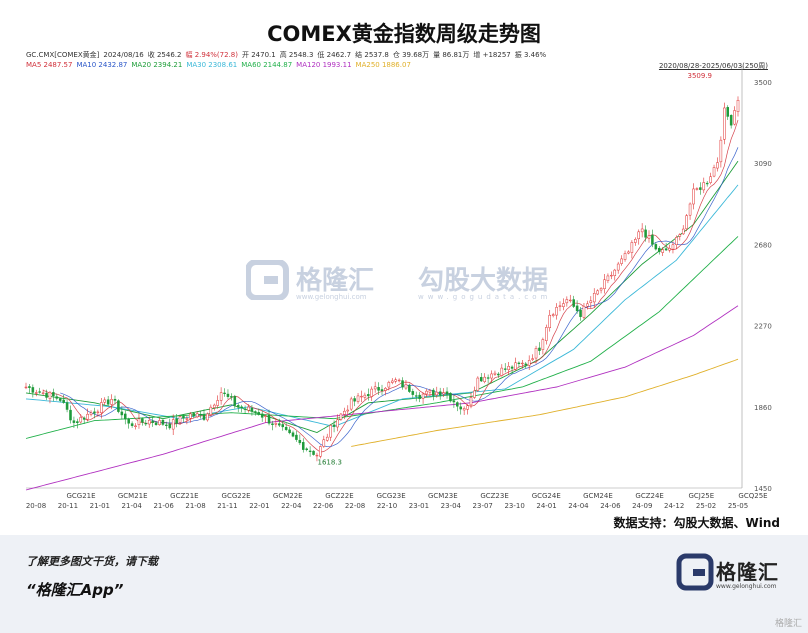 This screenshot has height=633, width=808. I want to click on info-item: 量 86.81万, so click(451, 55).